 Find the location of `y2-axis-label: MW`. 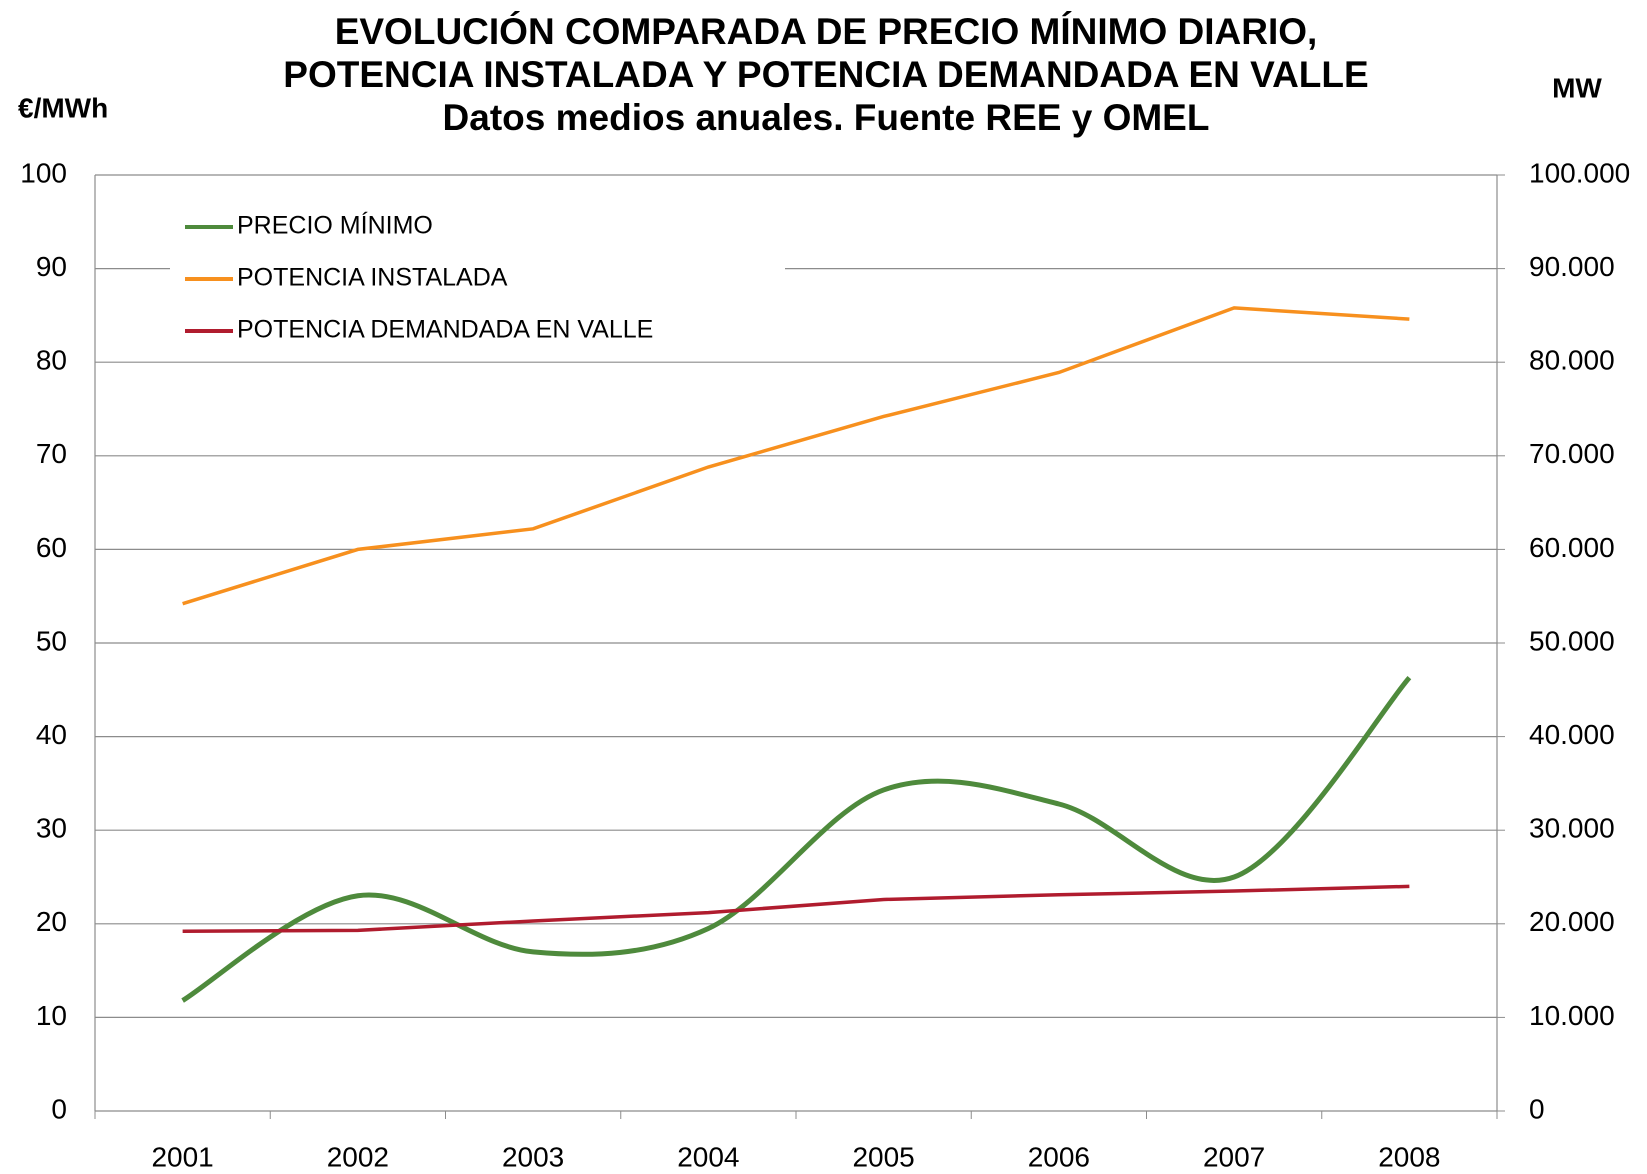

y2-axis-label: MW is located at coordinates (1577, 87).